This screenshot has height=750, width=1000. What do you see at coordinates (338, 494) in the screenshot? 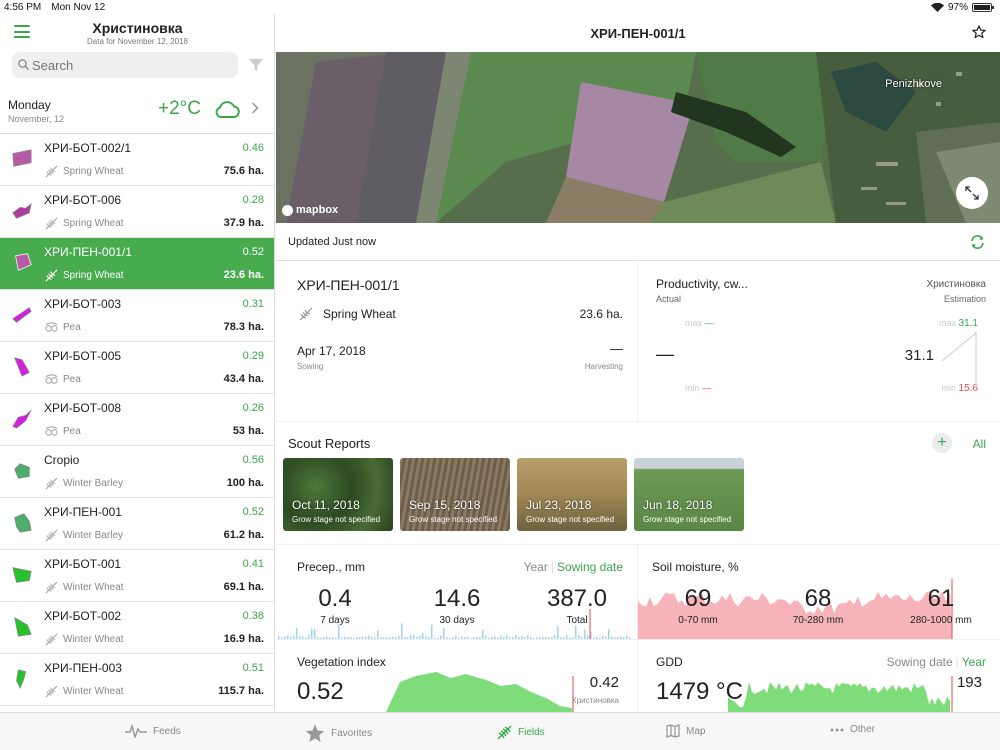
I see `scout-photo: Oct 11, 2018 Grow stage not specified` at bounding box center [338, 494].